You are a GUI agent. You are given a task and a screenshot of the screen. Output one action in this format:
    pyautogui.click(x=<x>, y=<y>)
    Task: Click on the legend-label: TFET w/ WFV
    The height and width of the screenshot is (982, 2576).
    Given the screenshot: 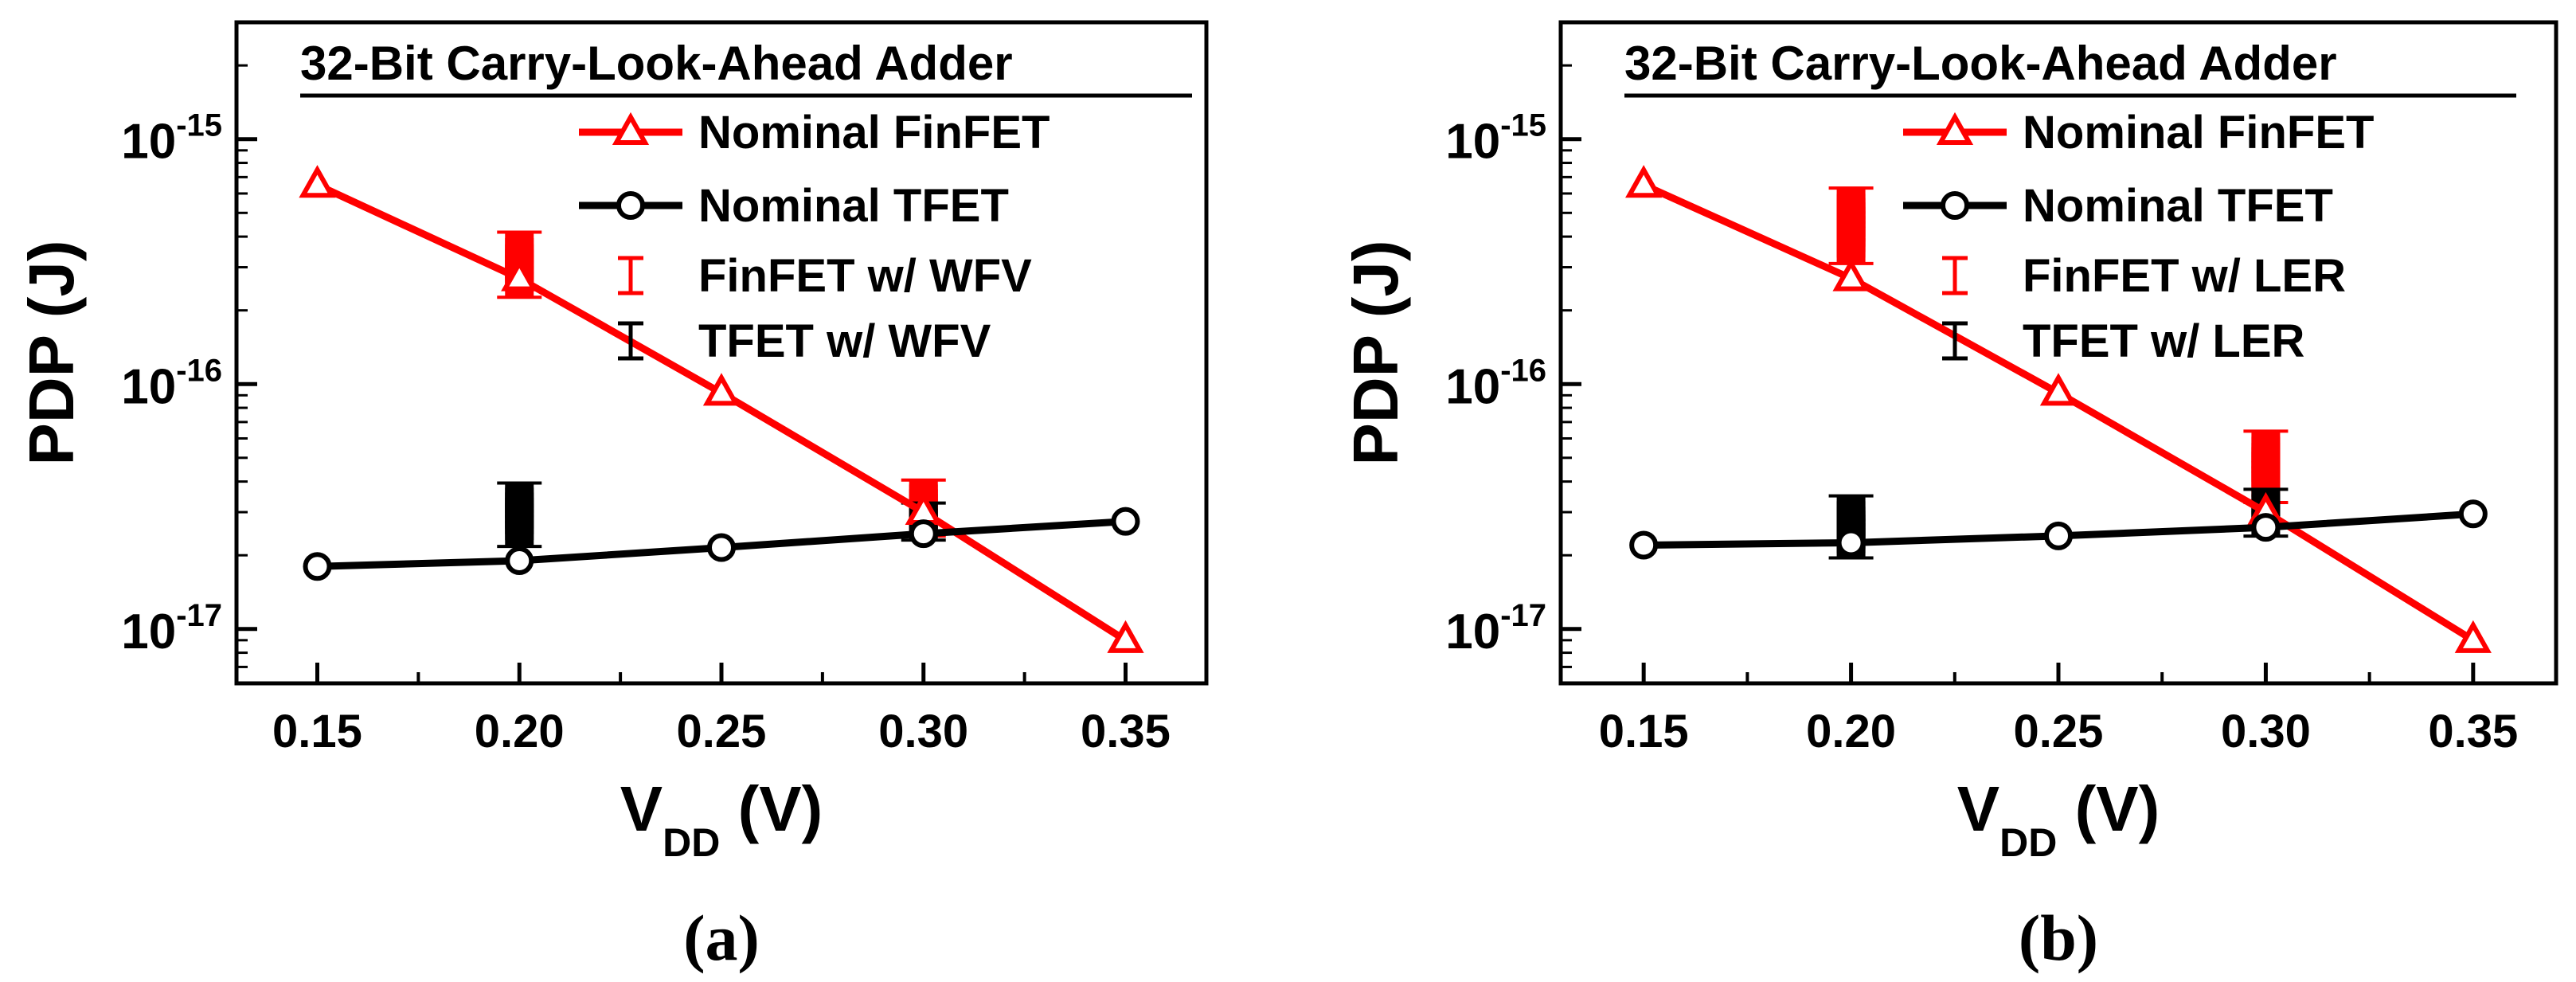 What is the action you would take?
    pyautogui.click(x=845, y=341)
    